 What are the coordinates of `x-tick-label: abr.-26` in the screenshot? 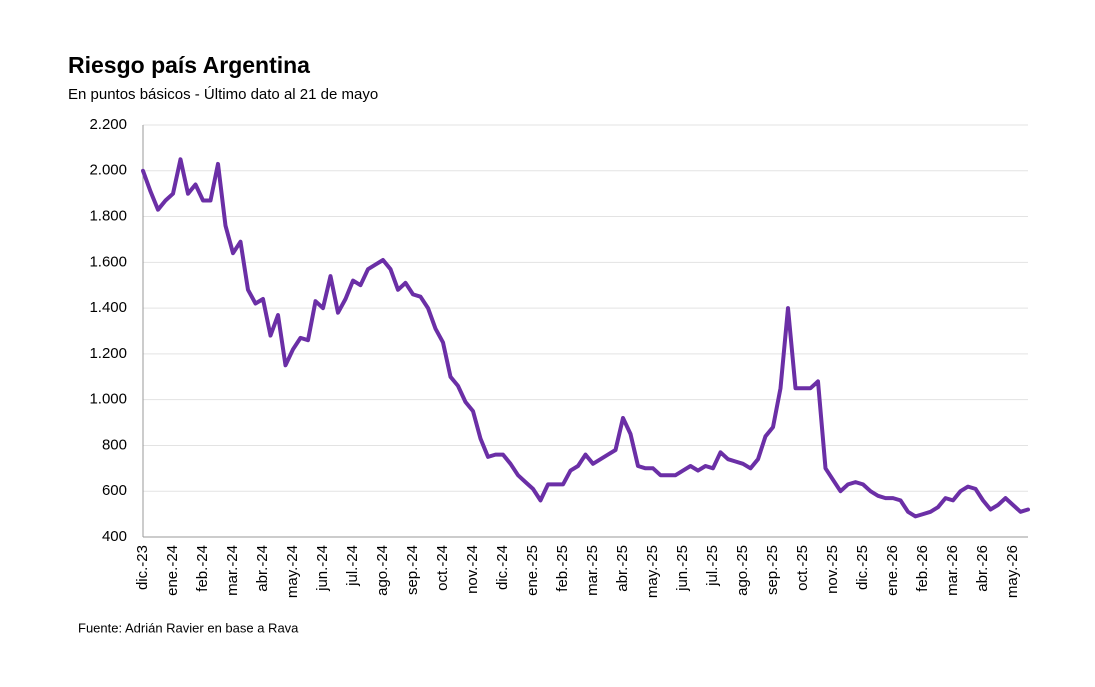 It's located at (982, 568).